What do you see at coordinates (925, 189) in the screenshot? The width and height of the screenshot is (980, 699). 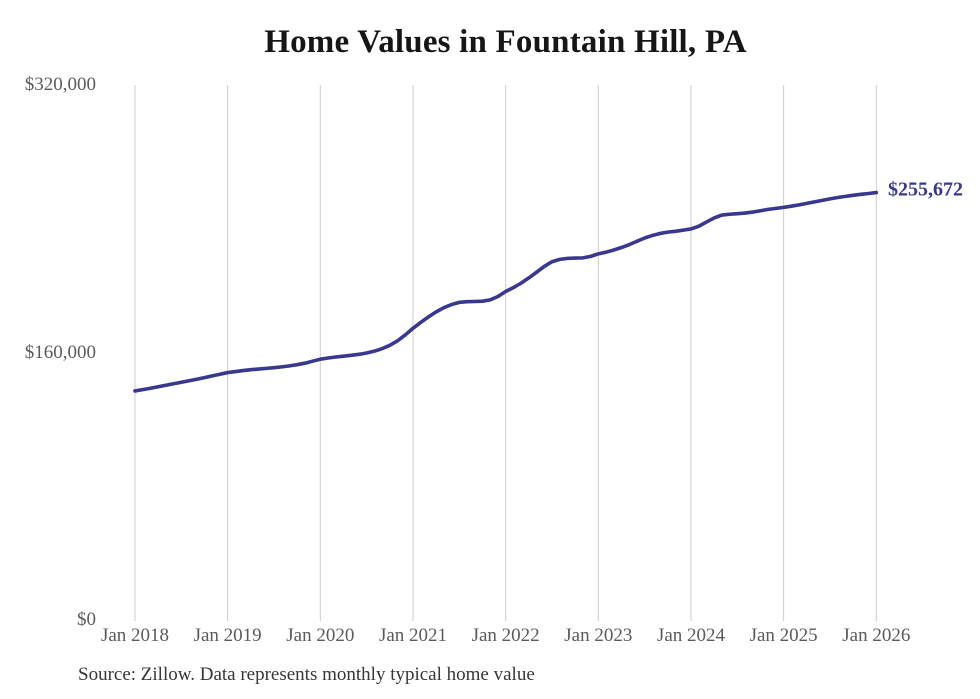 I see `latest-value-label: $255,672` at bounding box center [925, 189].